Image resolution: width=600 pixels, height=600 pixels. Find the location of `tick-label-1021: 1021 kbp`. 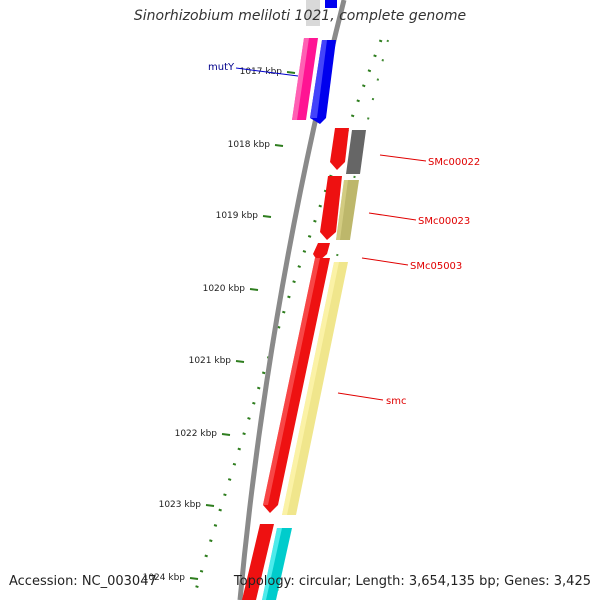

tick-label-1021: 1021 kbp is located at coordinates (210, 361).